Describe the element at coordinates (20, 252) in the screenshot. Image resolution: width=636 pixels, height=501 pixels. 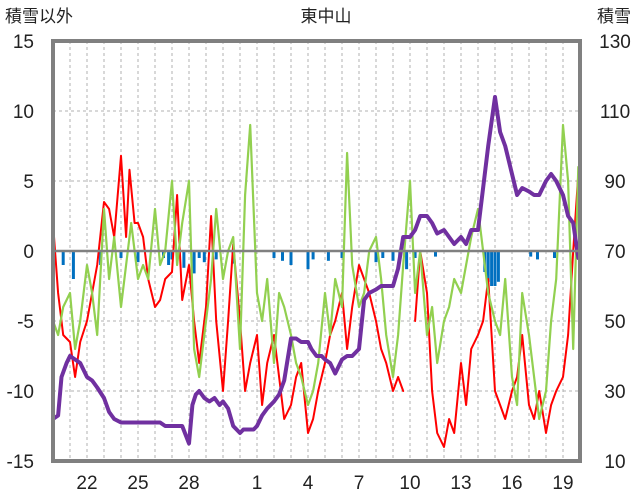
I see `left-tick-labels: 15 10 5 0 -5 -10 -15` at that location.